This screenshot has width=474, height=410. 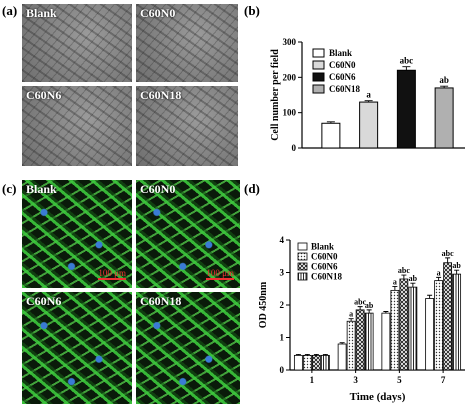 I want to click on x-tick-label: 5, so click(x=399, y=380).